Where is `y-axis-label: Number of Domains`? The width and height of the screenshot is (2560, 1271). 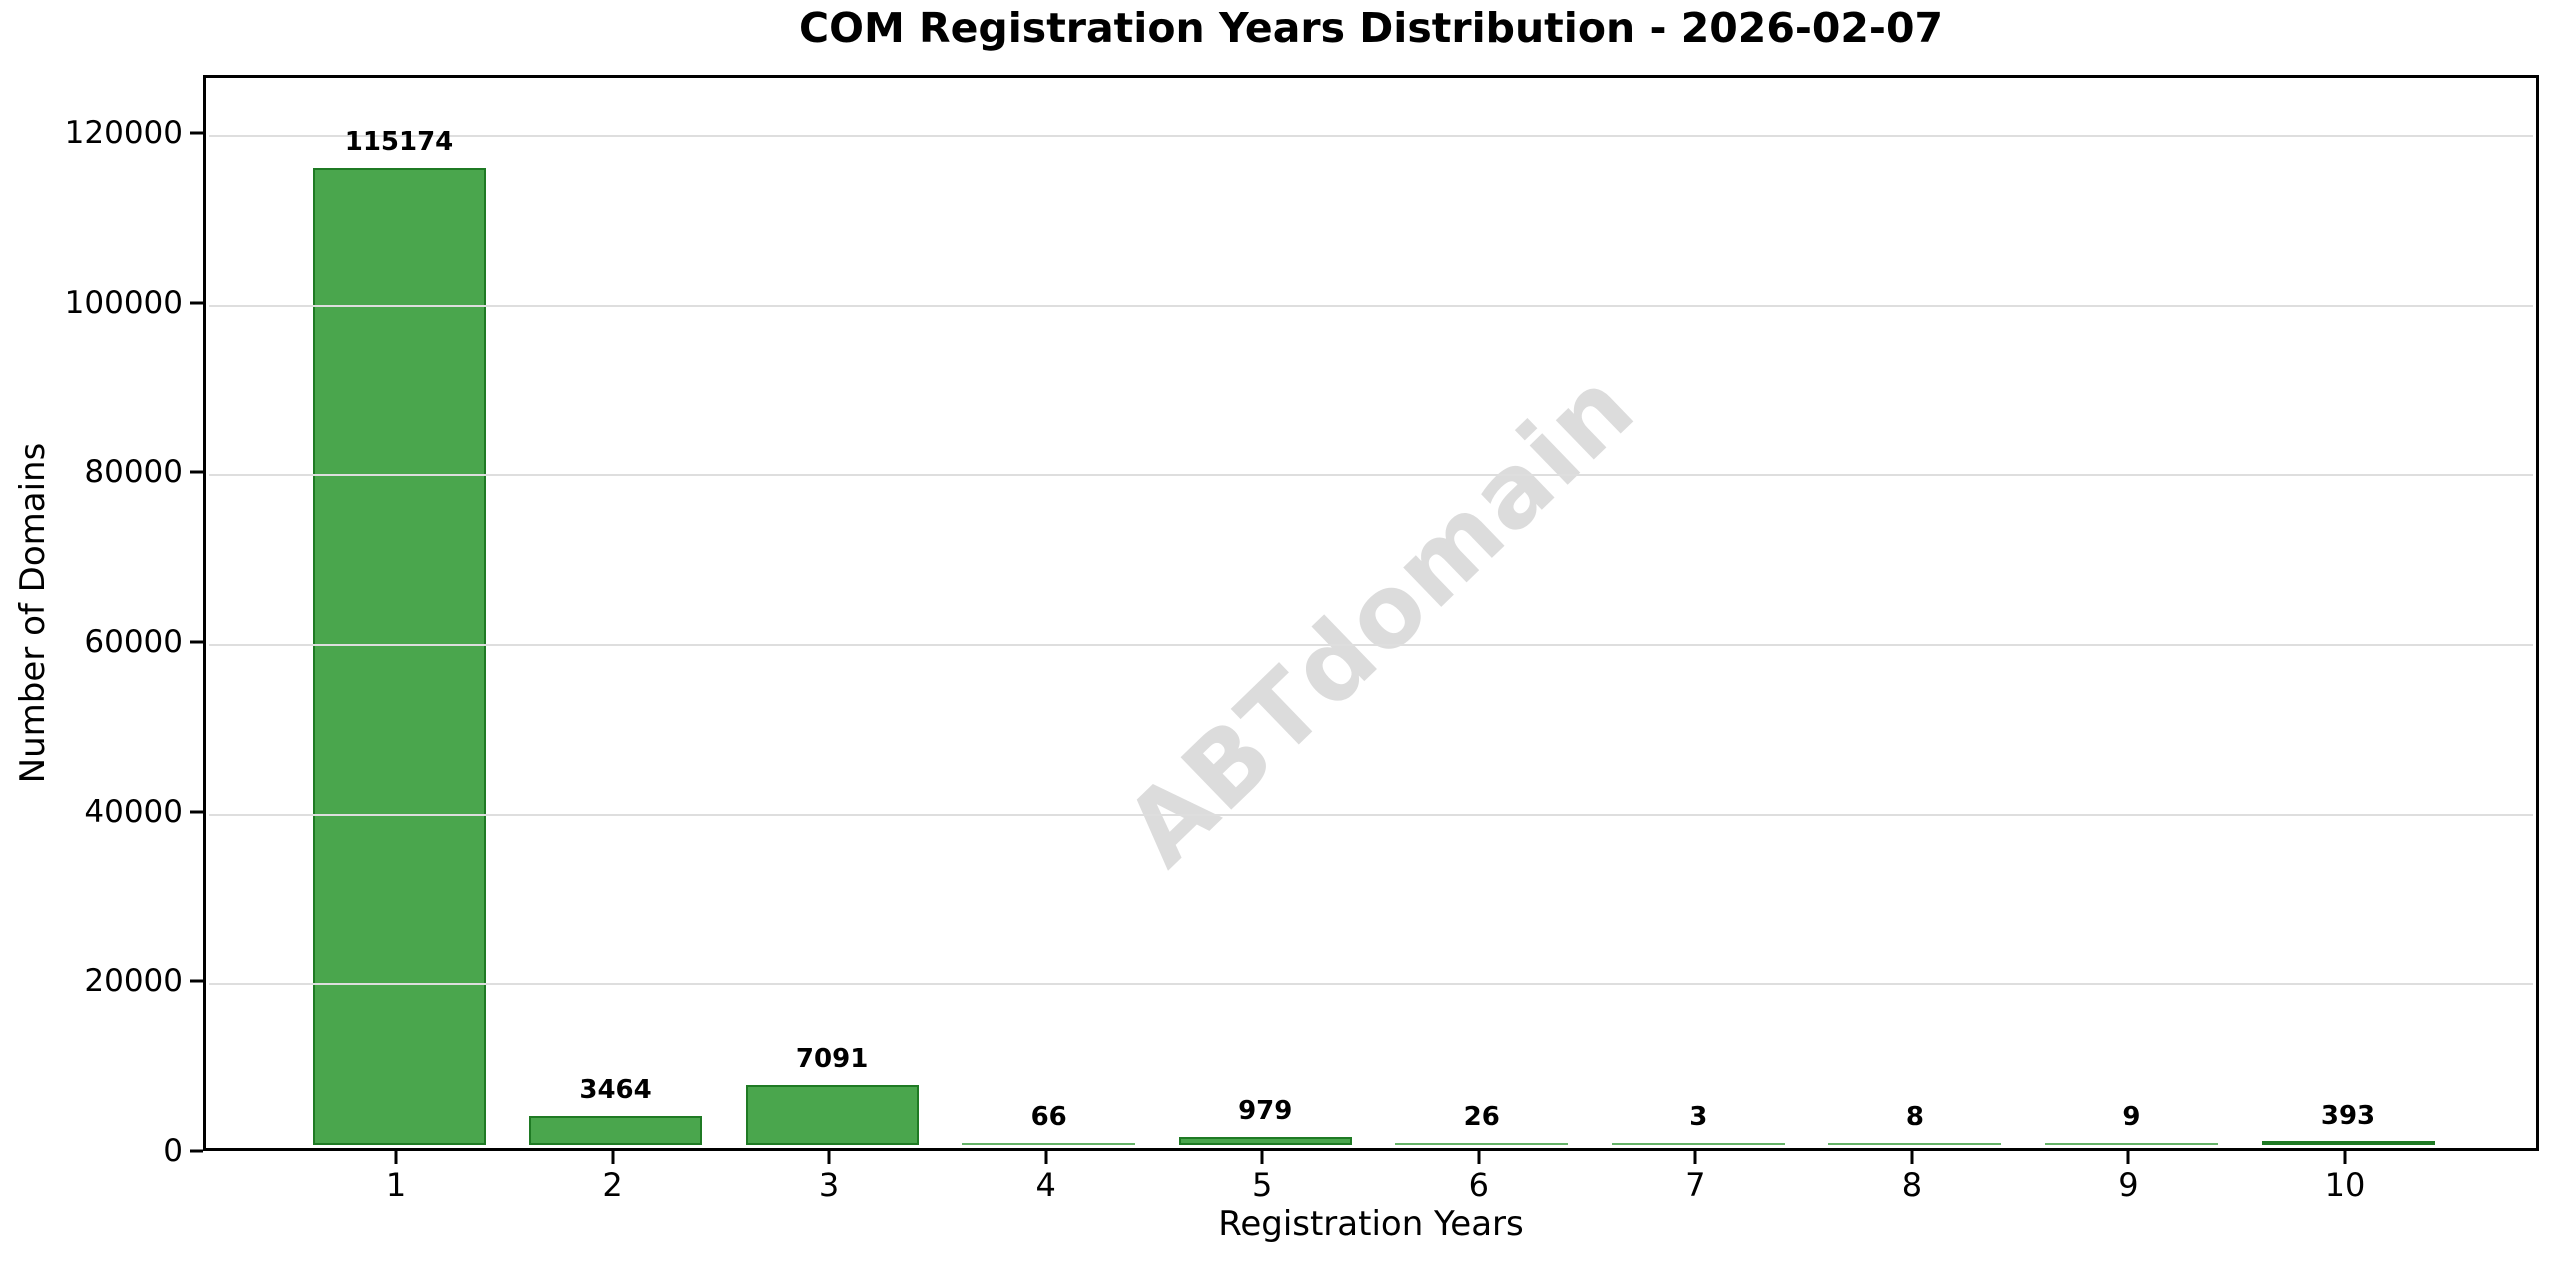
y-axis-label: Number of Domains is located at coordinates (33, 613).